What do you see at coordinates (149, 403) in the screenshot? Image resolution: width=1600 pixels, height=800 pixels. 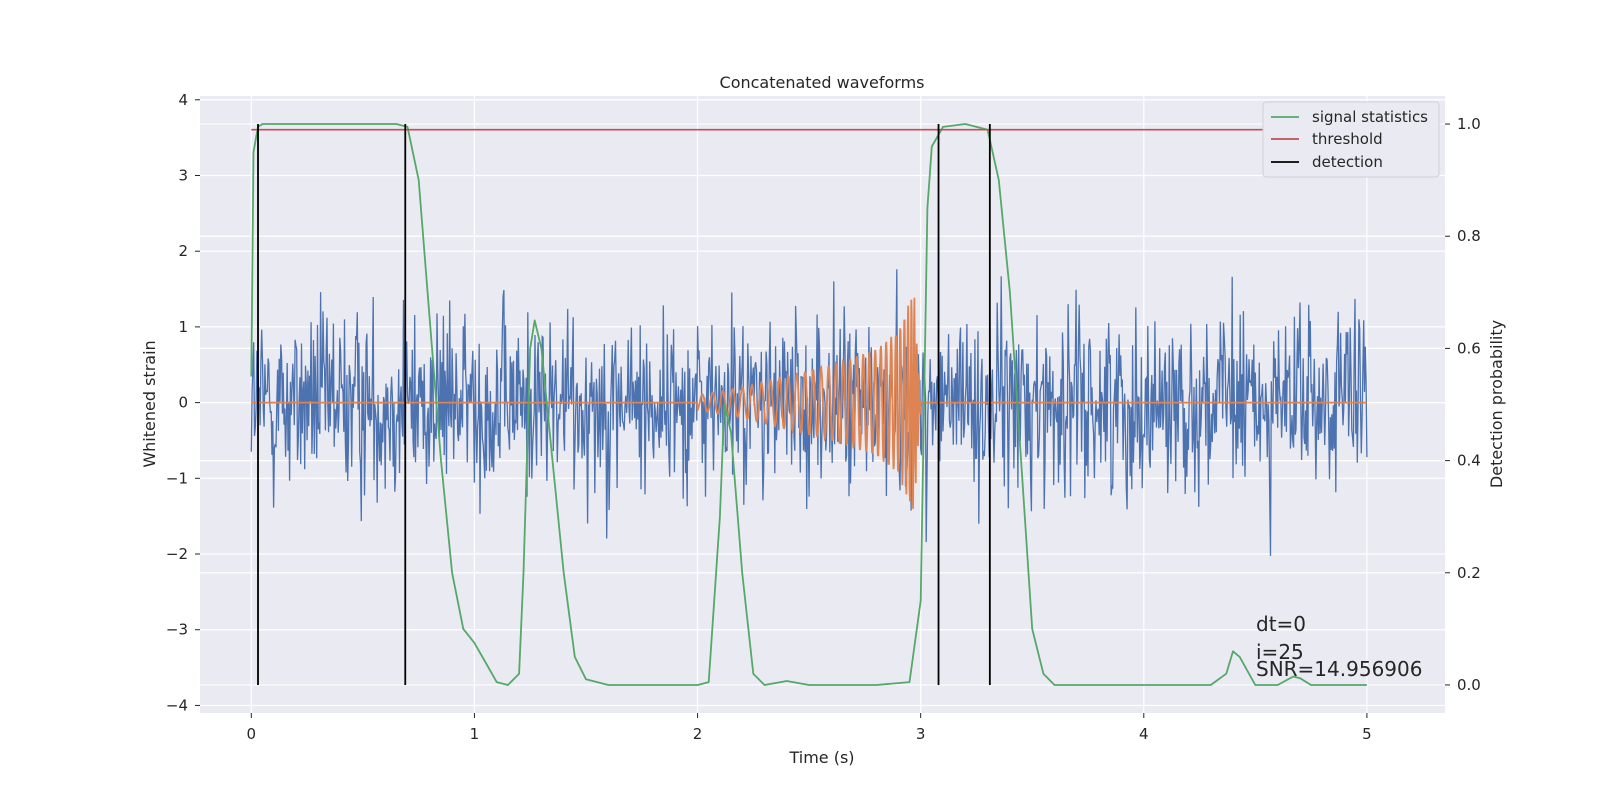 I see `y-axis-label: Whitened strain` at bounding box center [149, 403].